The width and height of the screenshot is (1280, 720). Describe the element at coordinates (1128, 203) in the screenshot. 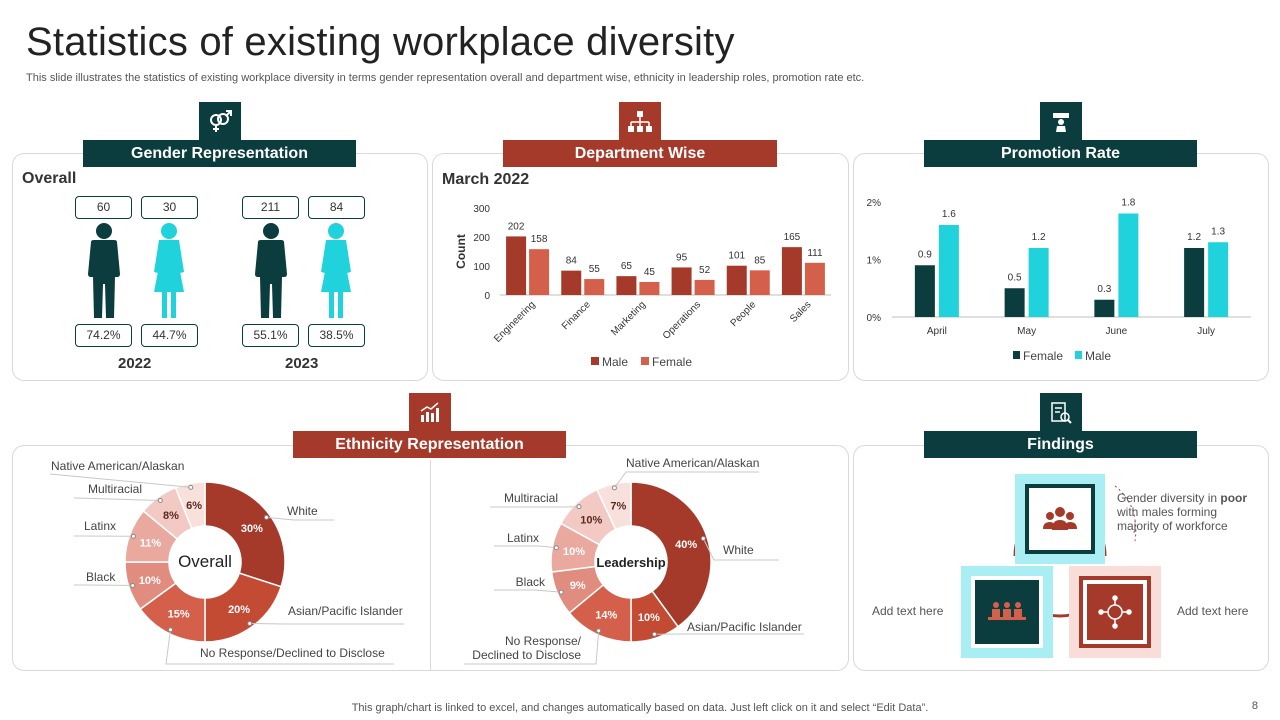

I see `data-label: 1.8` at that location.